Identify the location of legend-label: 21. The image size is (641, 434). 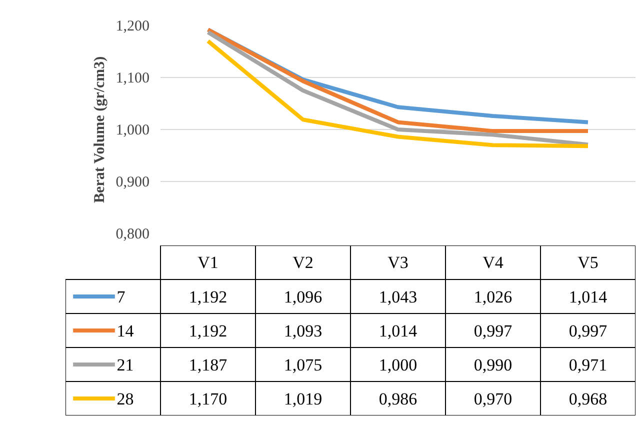
(125, 365).